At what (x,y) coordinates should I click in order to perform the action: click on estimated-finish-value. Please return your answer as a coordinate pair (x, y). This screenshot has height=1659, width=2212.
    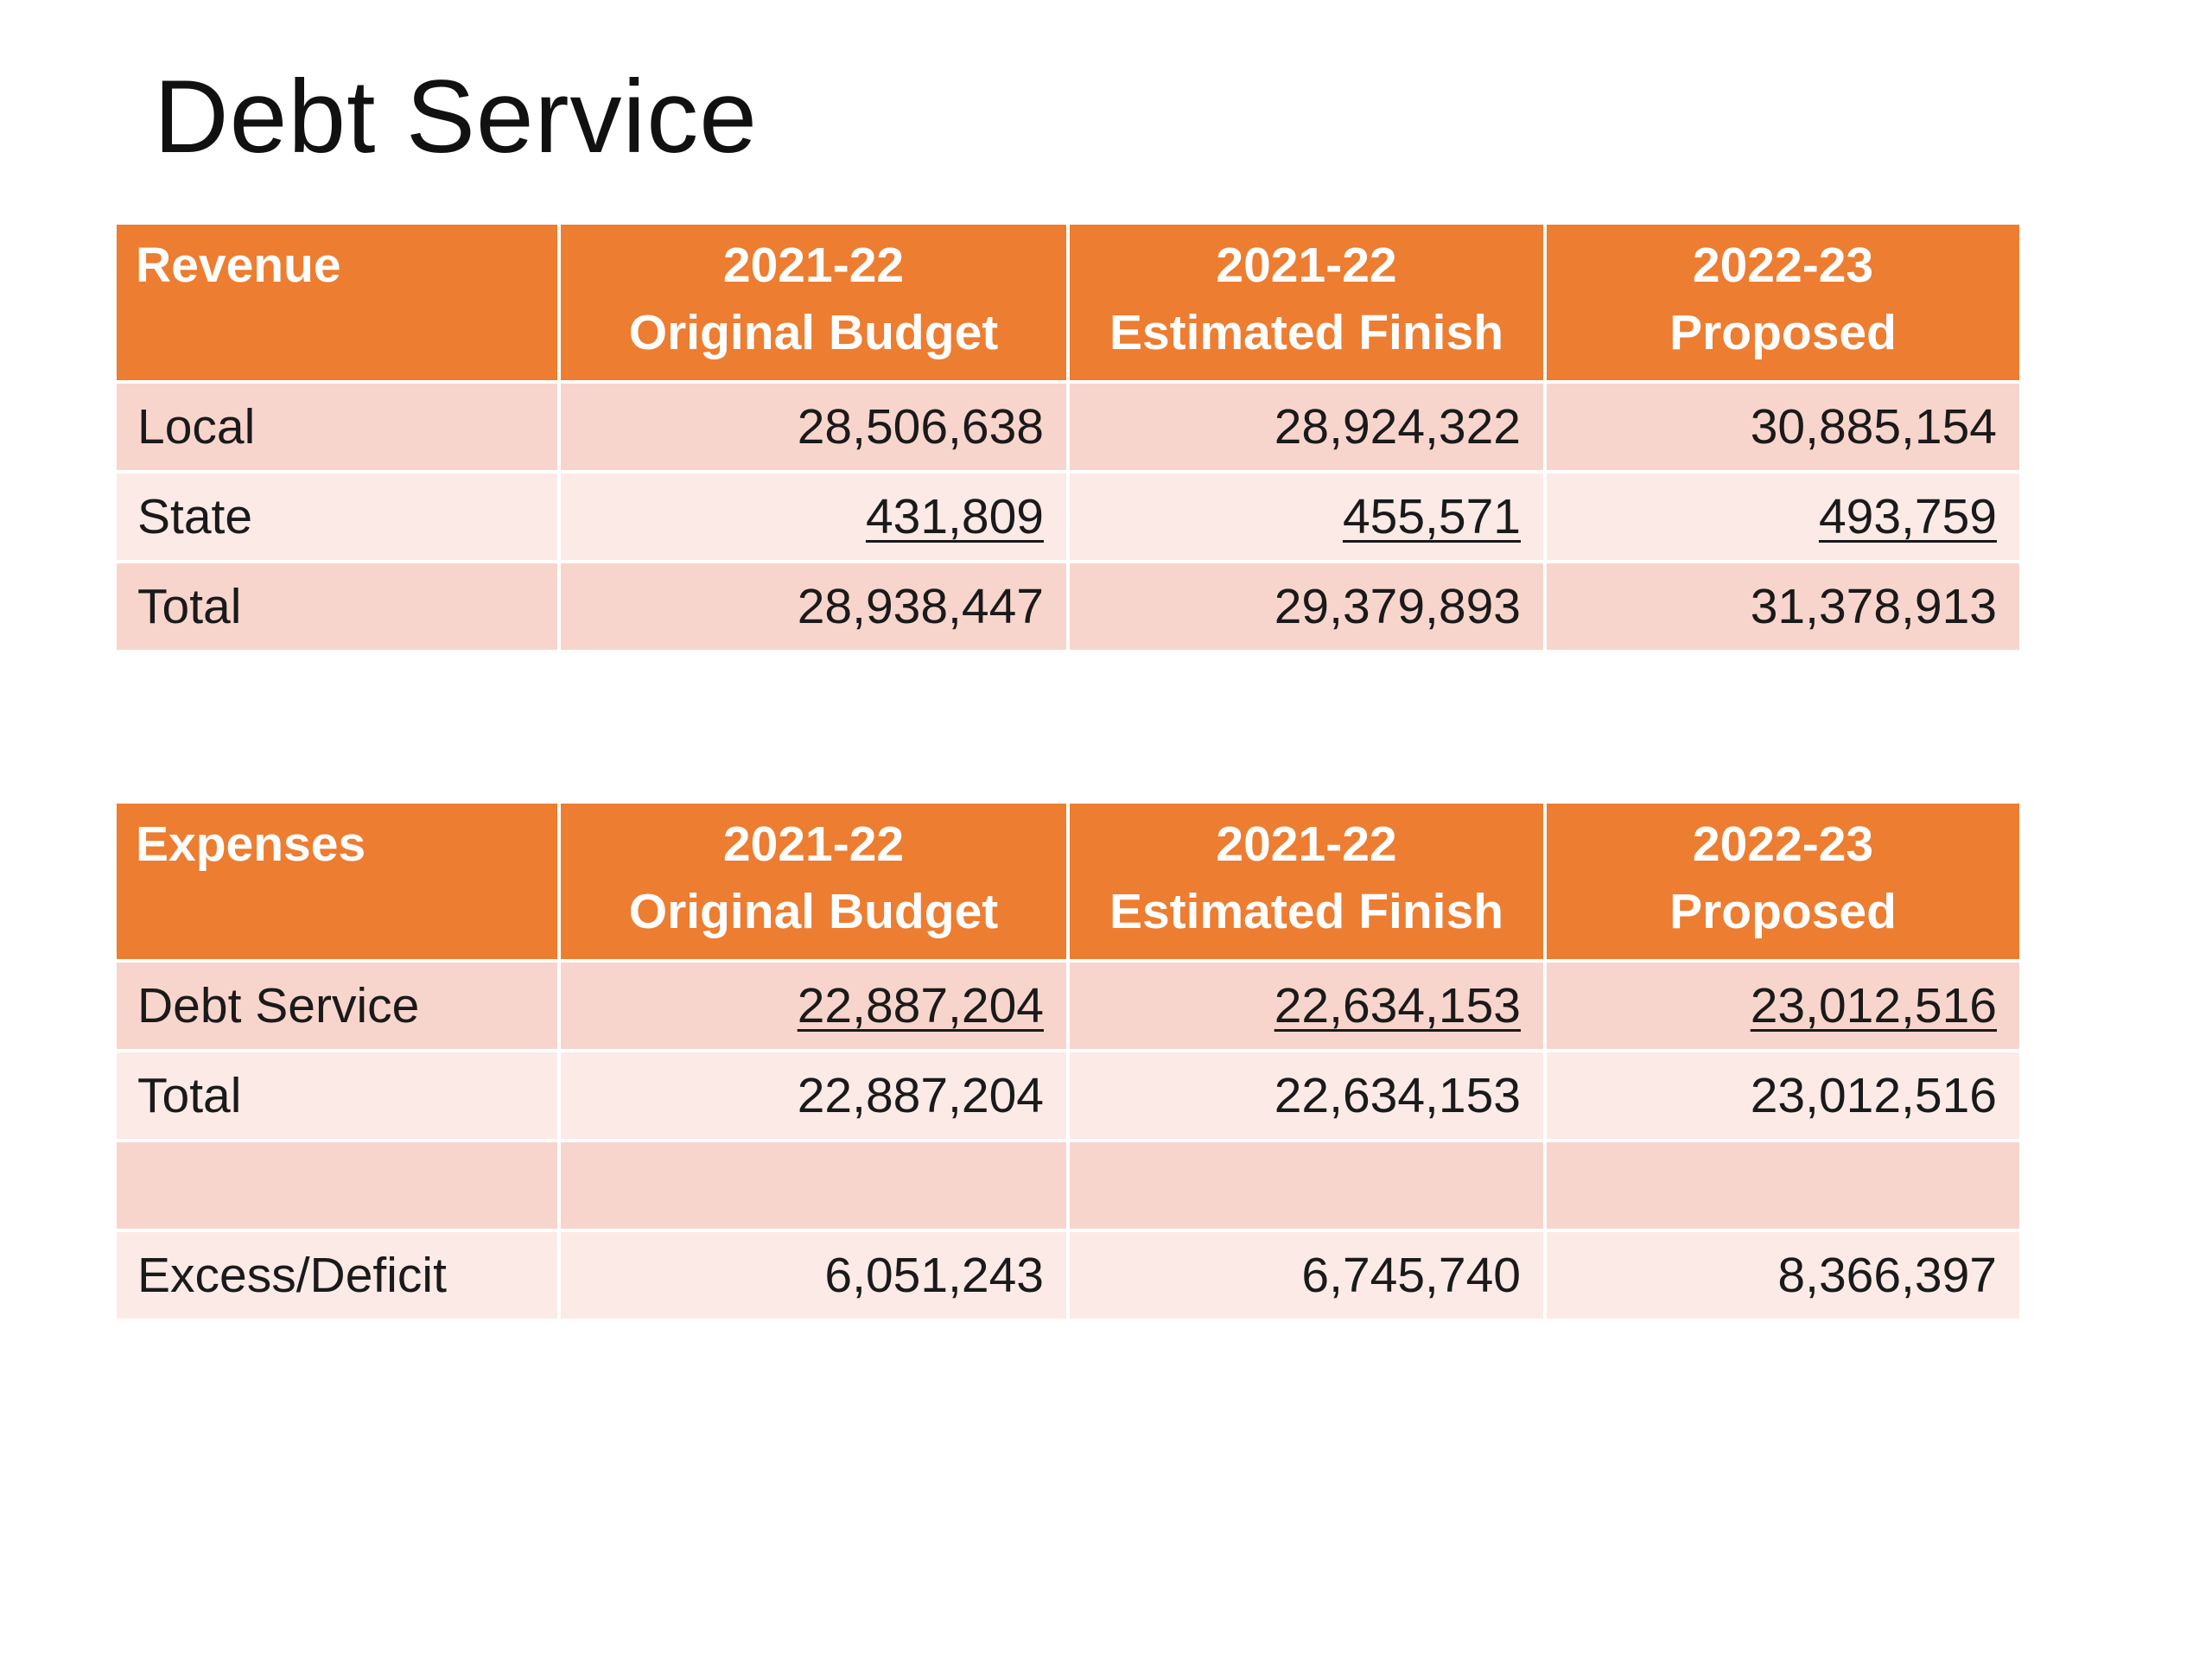
    Looking at the image, I should click on (1306, 1185).